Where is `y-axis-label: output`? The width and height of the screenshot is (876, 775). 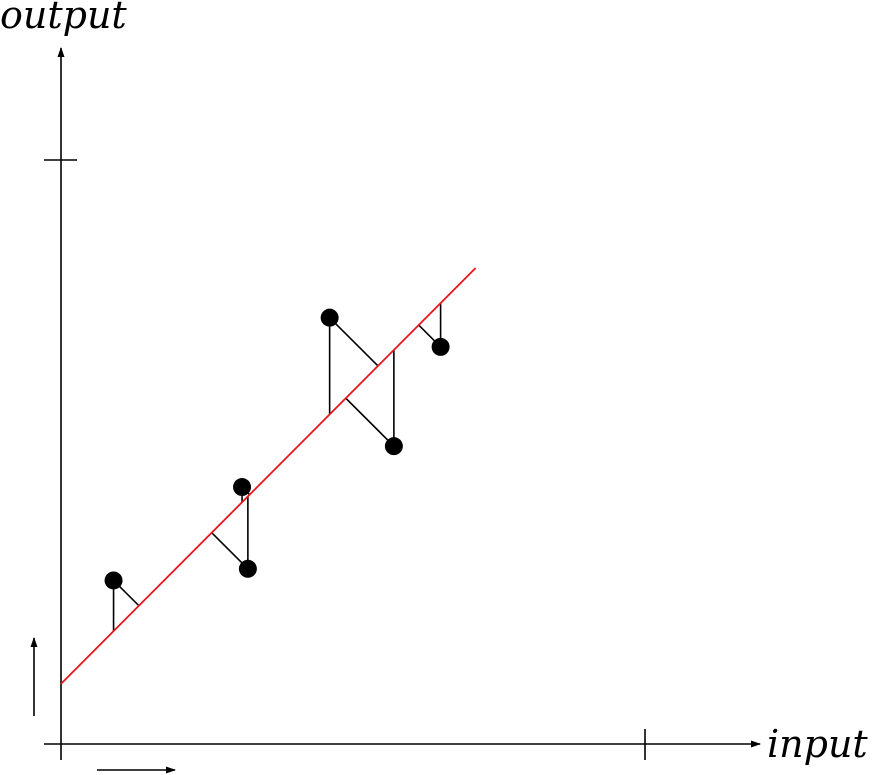
y-axis-label: output is located at coordinates (63, 18).